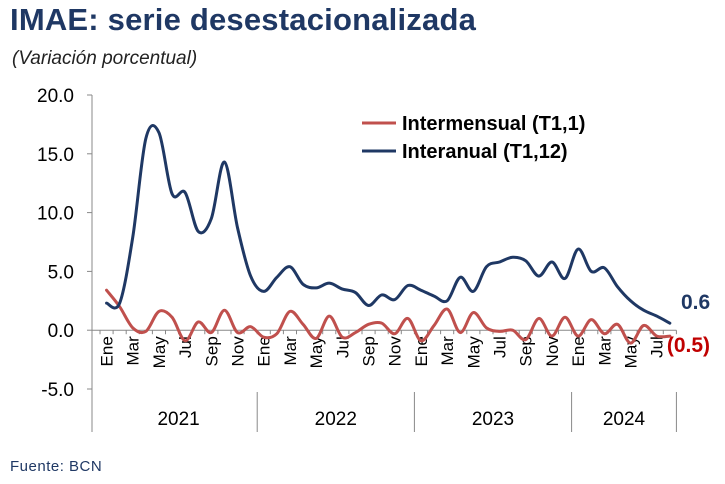 The height and width of the screenshot is (484, 725). What do you see at coordinates (178, 419) in the screenshot?
I see `year-label: 2021` at bounding box center [178, 419].